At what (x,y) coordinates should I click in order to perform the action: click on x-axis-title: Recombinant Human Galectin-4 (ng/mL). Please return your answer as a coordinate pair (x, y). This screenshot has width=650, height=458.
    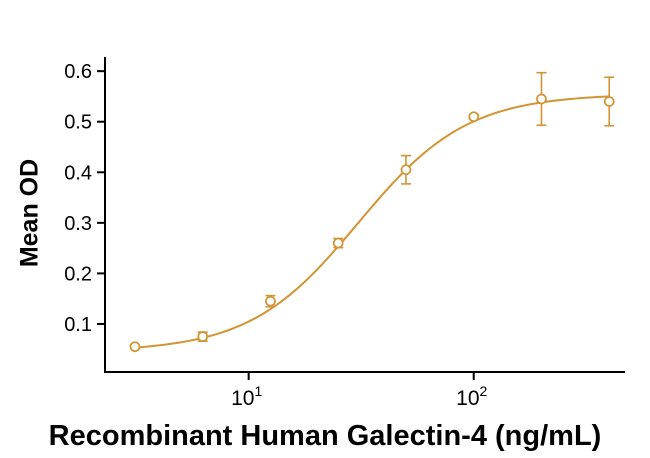
    Looking at the image, I should click on (325, 436).